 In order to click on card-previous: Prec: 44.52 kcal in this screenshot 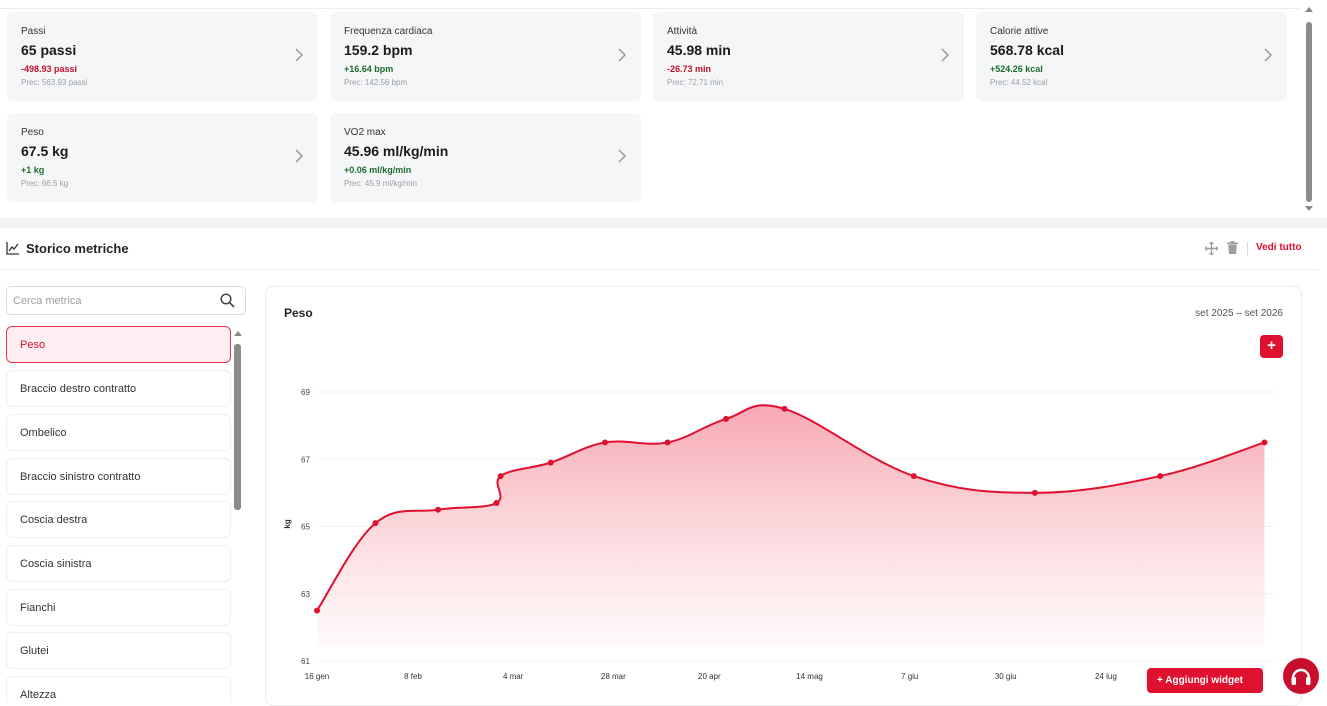, I will do `click(1019, 82)`.